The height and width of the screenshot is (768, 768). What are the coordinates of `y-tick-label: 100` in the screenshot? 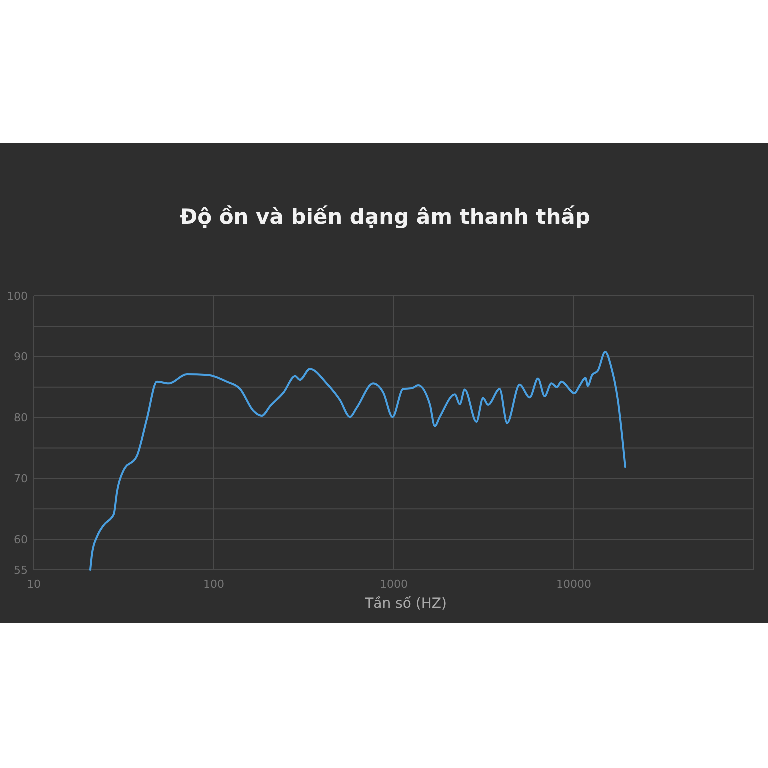 It's located at (17, 296).